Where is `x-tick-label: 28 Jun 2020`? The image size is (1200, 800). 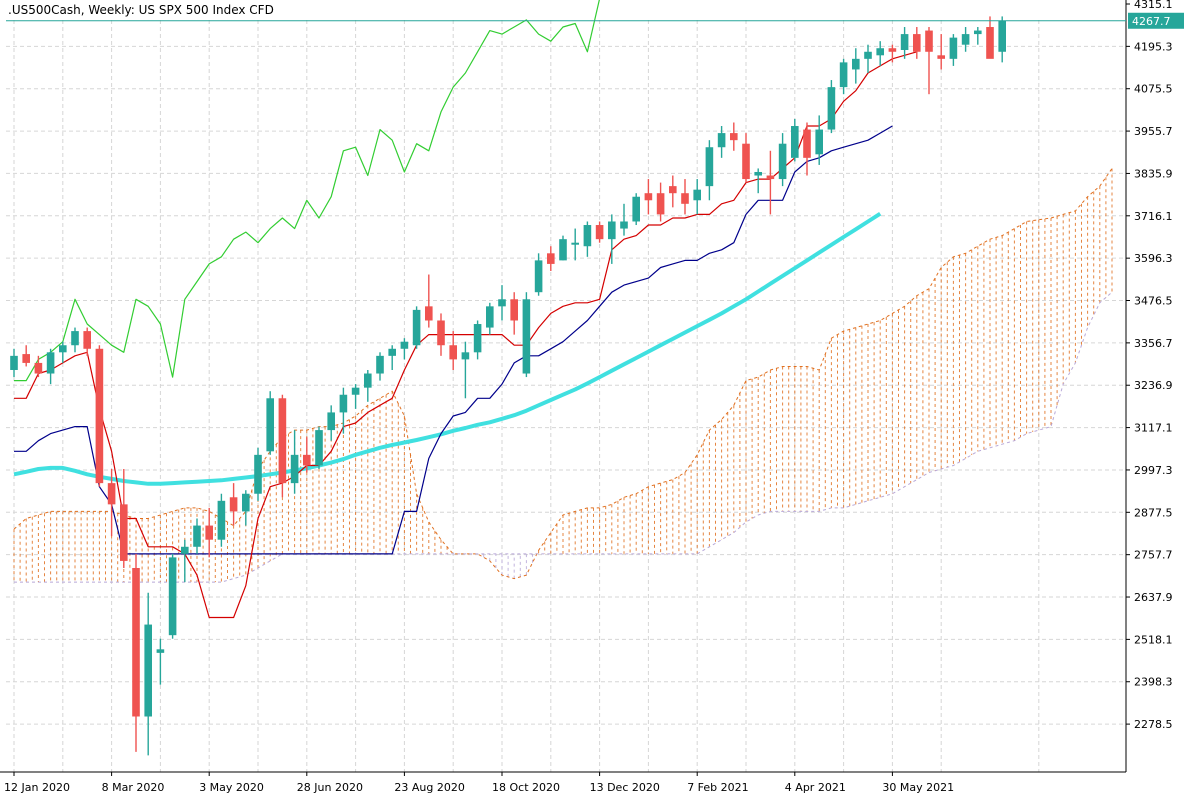
x-tick-label: 28 Jun 2020 is located at coordinates (330, 787).